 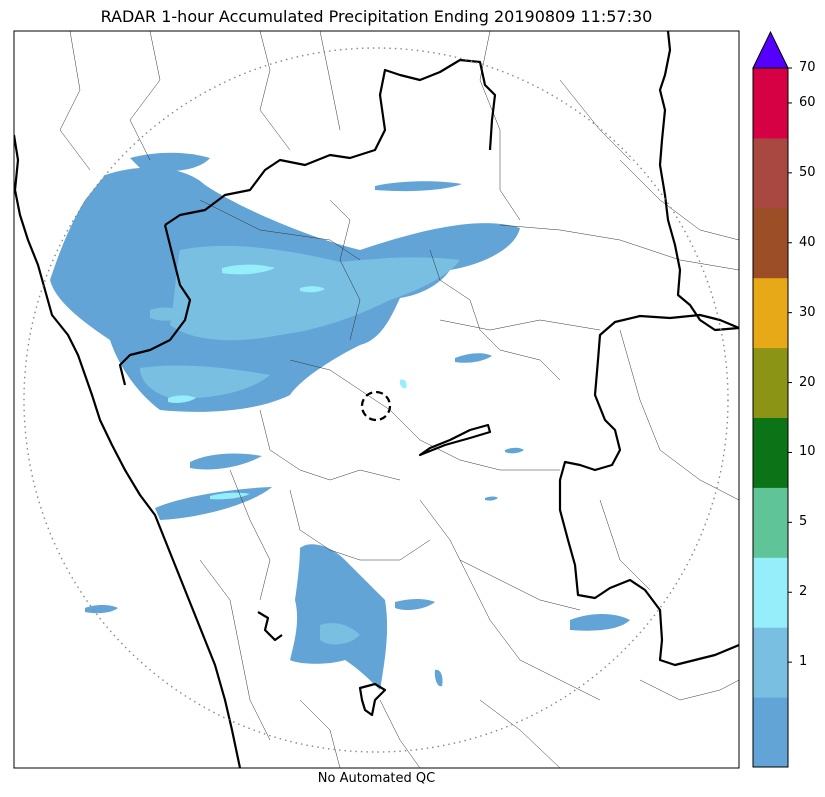 I want to click on colorbar-tick-label: 40, so click(x=807, y=242).